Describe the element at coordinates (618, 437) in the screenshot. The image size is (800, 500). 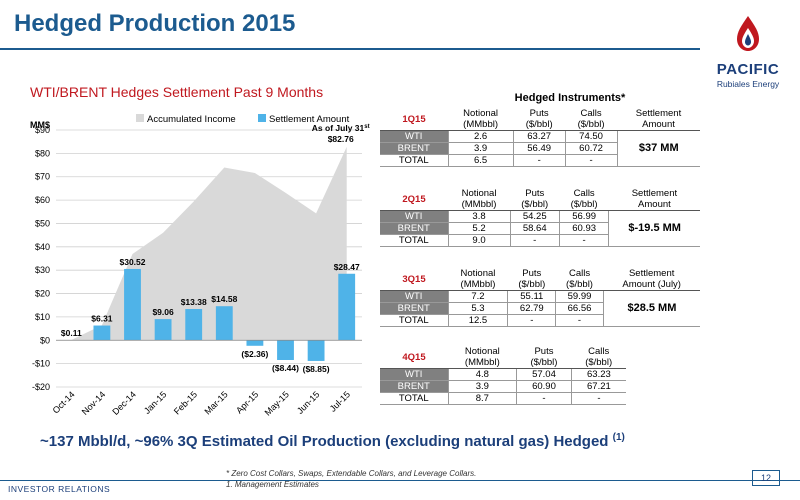
I see `summary-footnote-ref: (1)` at that location.